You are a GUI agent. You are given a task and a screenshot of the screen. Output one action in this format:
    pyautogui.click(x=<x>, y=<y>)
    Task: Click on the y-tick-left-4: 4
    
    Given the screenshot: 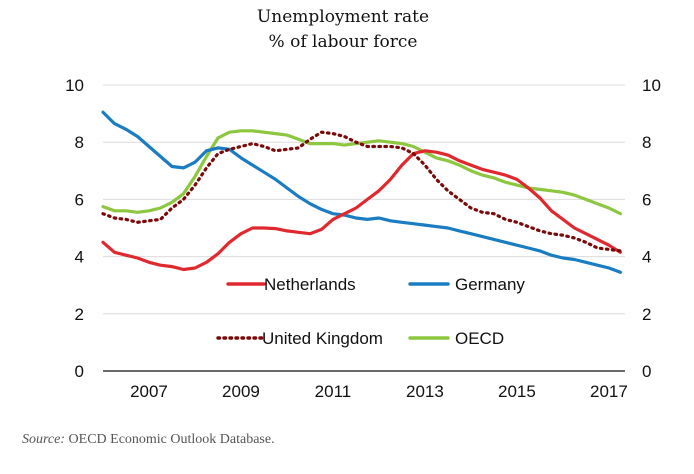 What is the action you would take?
    pyautogui.click(x=79, y=257)
    